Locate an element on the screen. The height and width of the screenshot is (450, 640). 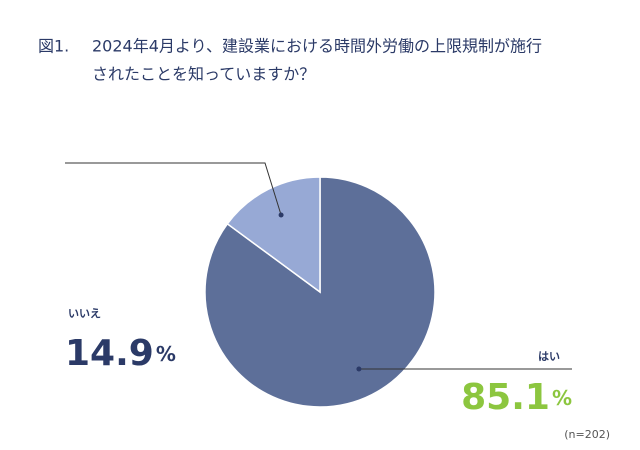
figure-label: 図1. is located at coordinates (53, 46).